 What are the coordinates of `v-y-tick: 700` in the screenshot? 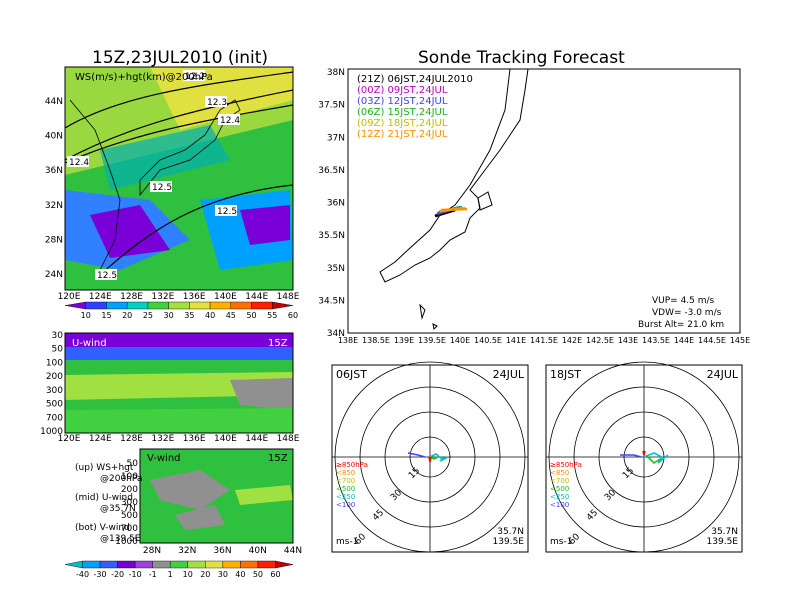 It's located at (129, 529).